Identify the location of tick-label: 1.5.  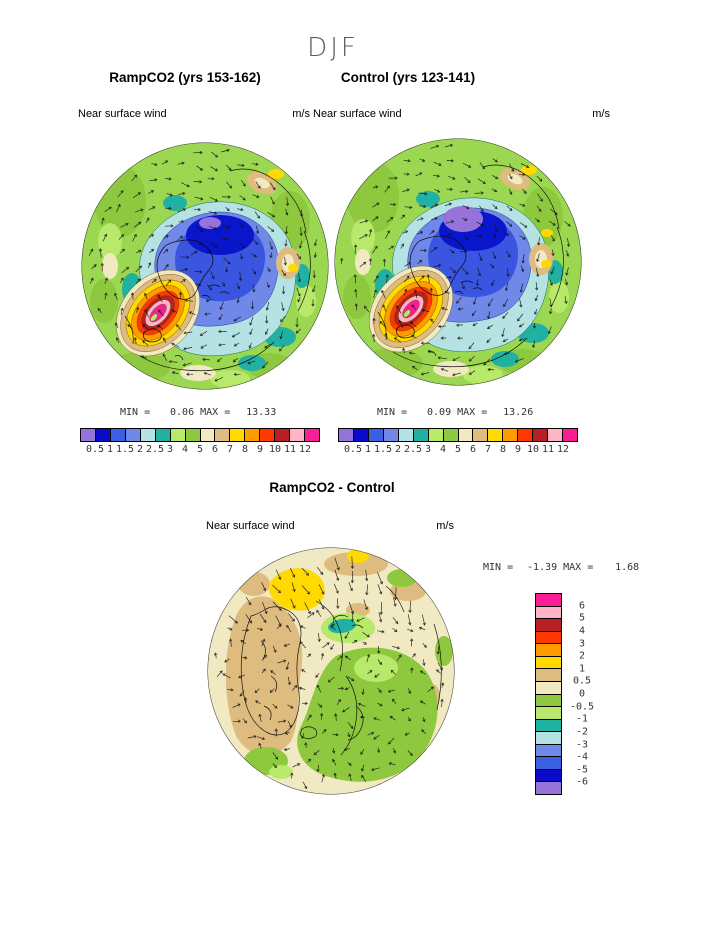
(383, 449).